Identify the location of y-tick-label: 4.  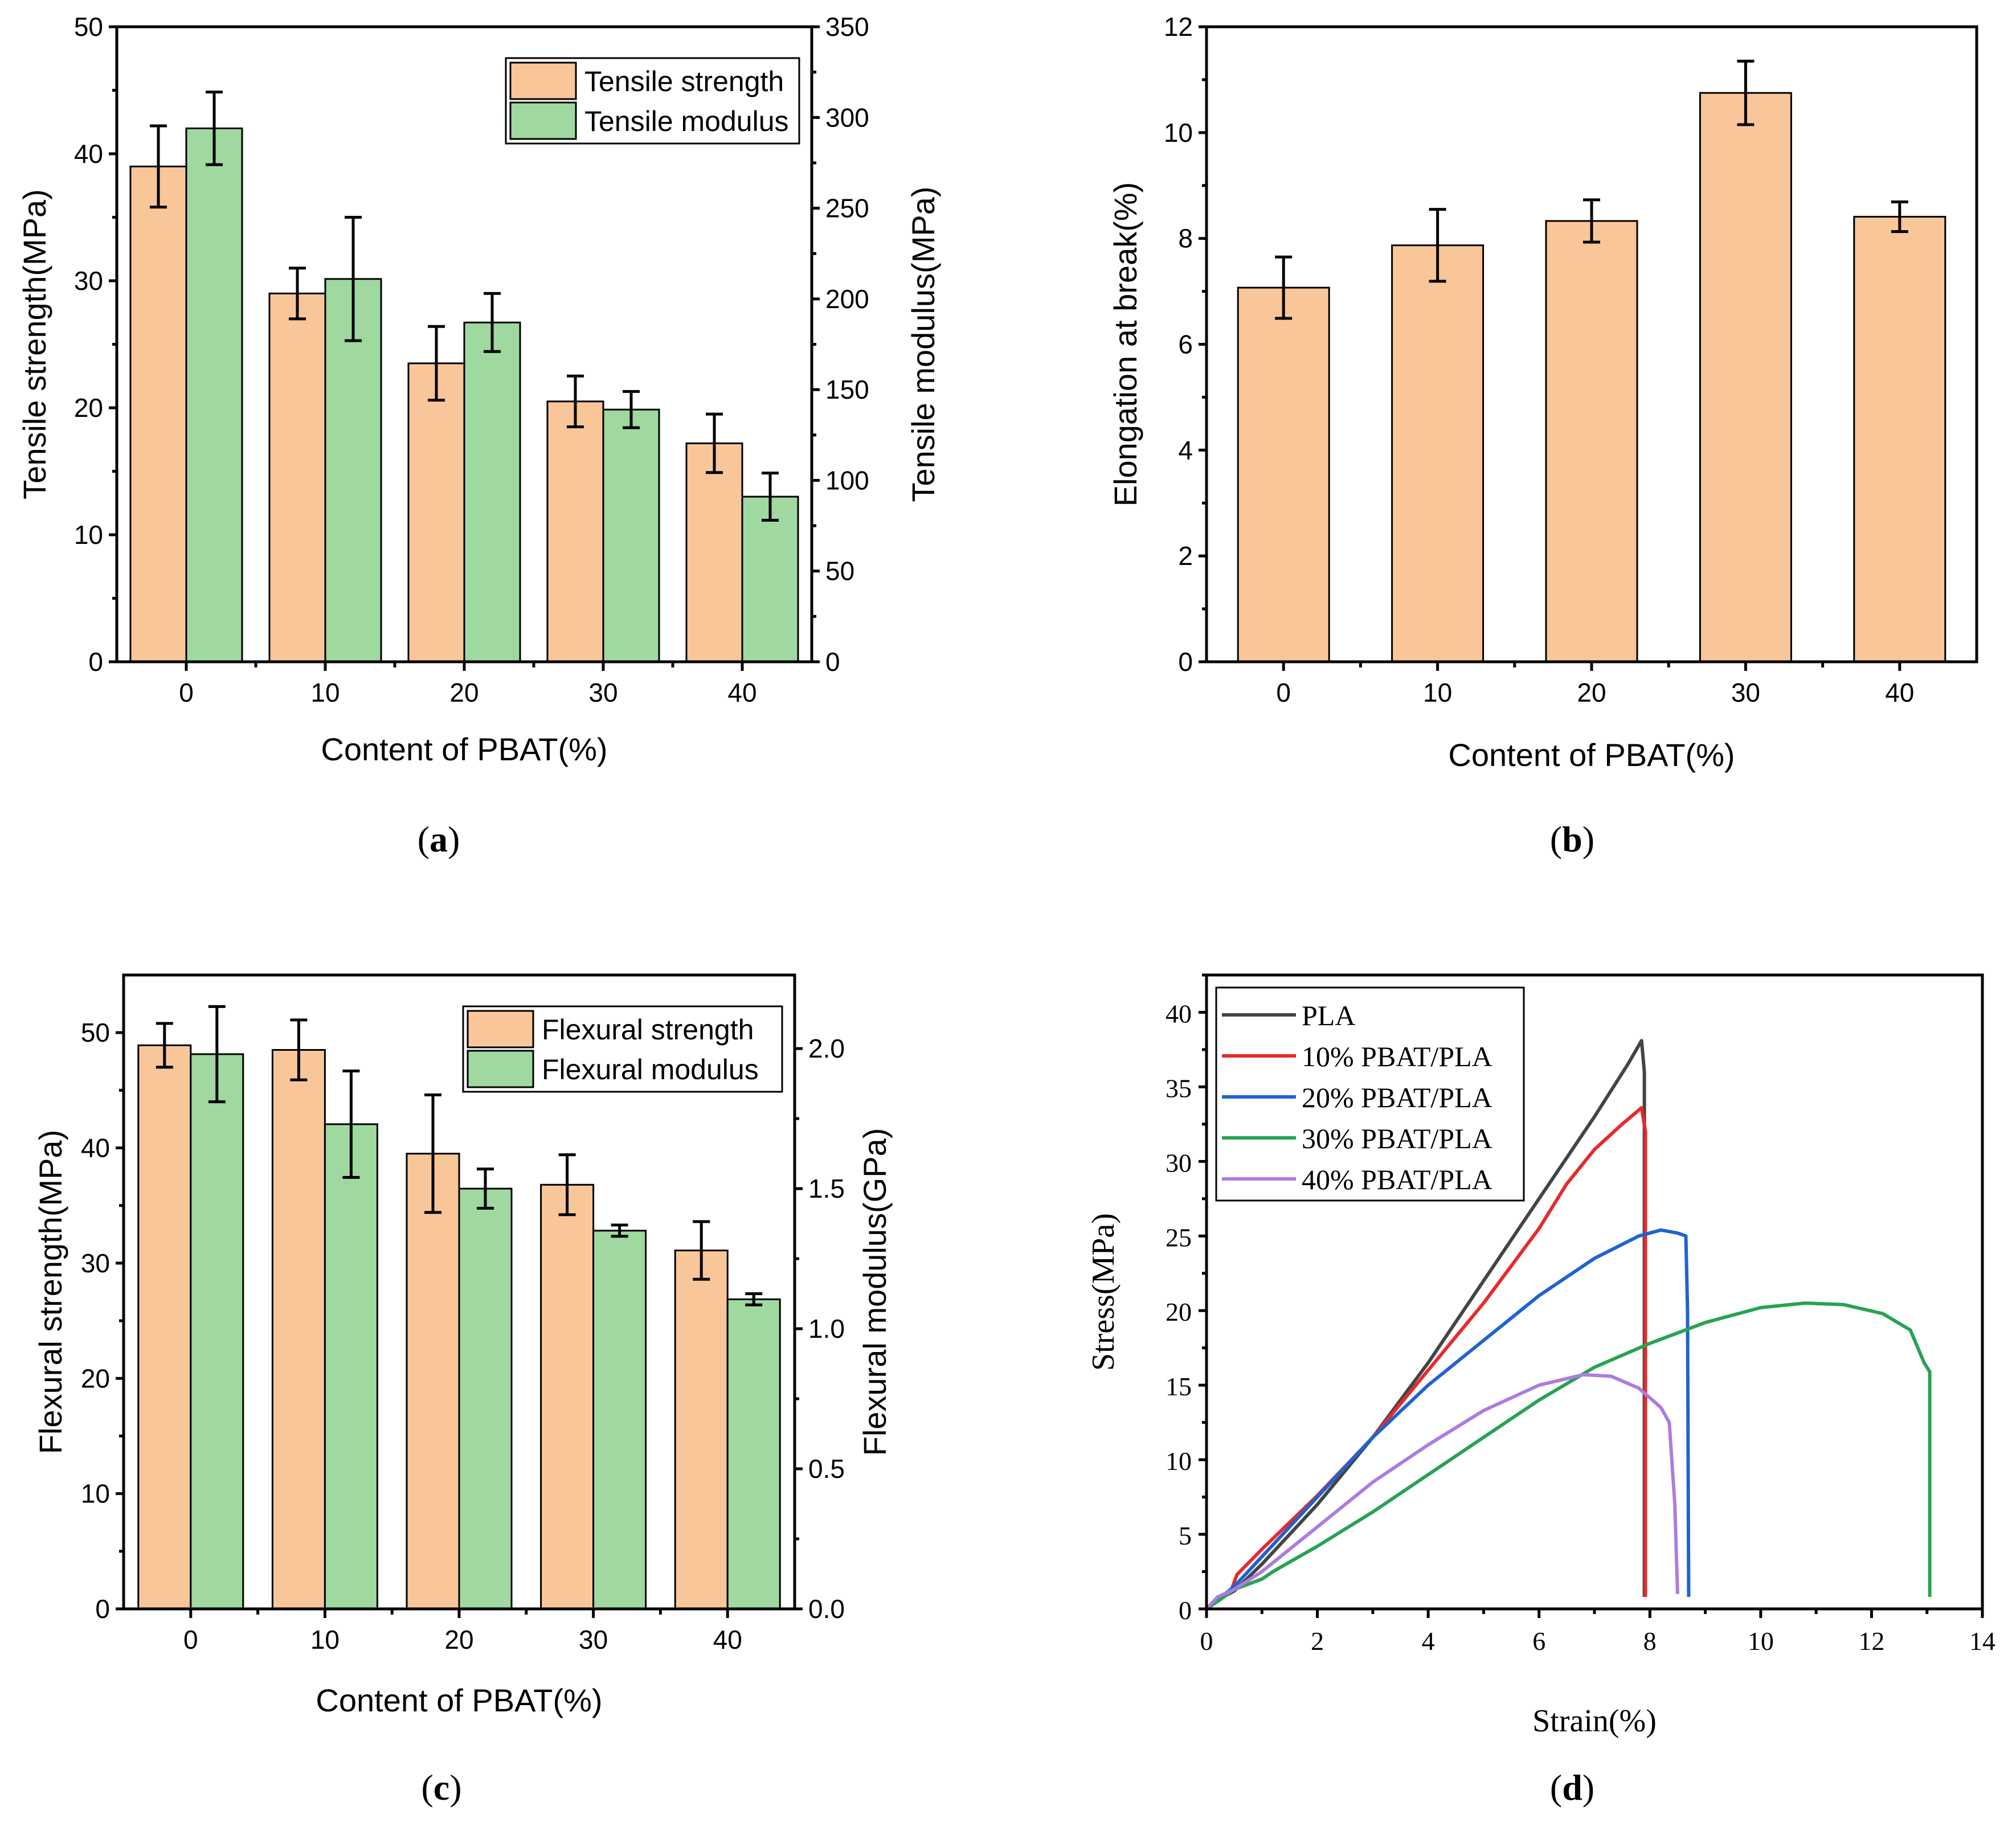
(1186, 450).